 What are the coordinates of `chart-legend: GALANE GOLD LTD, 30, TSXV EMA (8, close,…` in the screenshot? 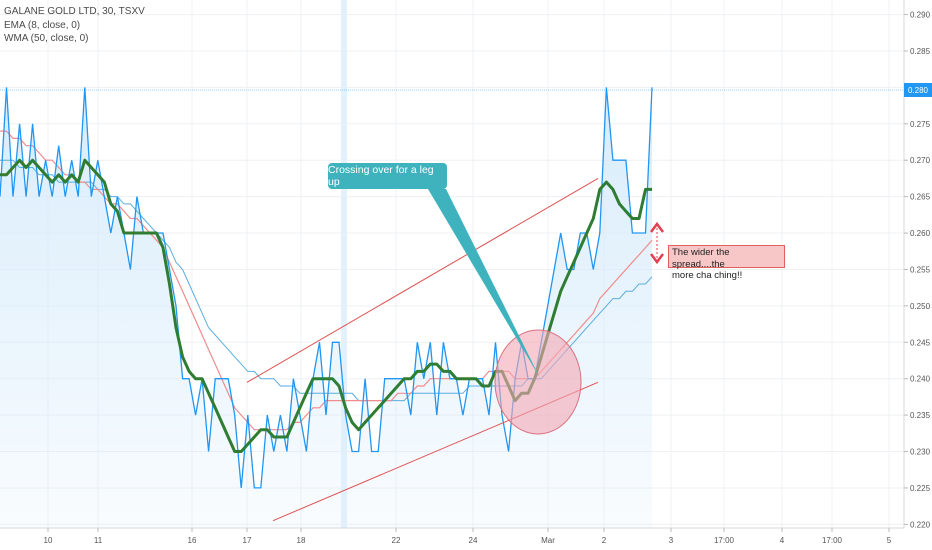 It's located at (74, 25).